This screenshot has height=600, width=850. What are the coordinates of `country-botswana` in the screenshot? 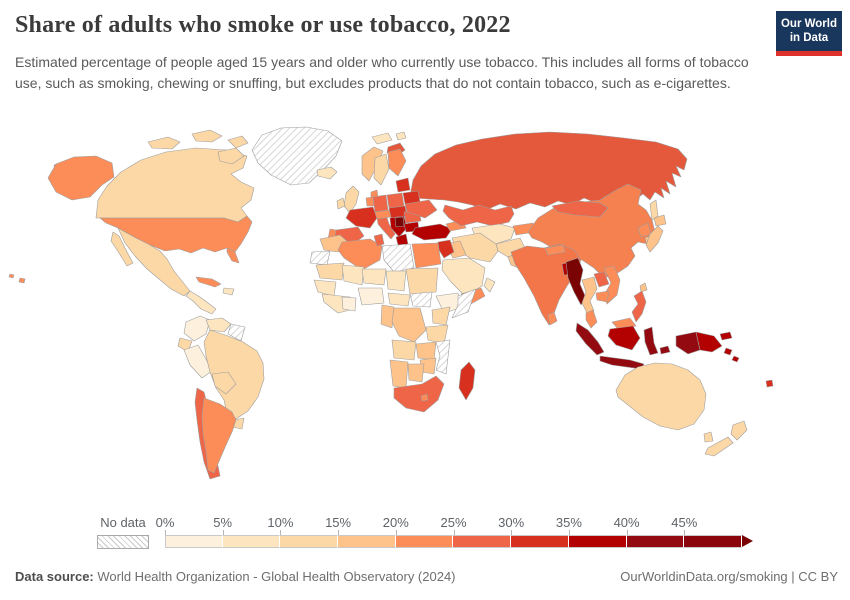 It's located at (416, 373).